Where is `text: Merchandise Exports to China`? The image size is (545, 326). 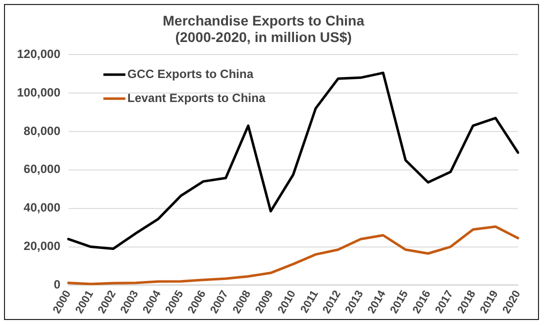 text: Merchandise Exports to China is located at coordinates (263, 20).